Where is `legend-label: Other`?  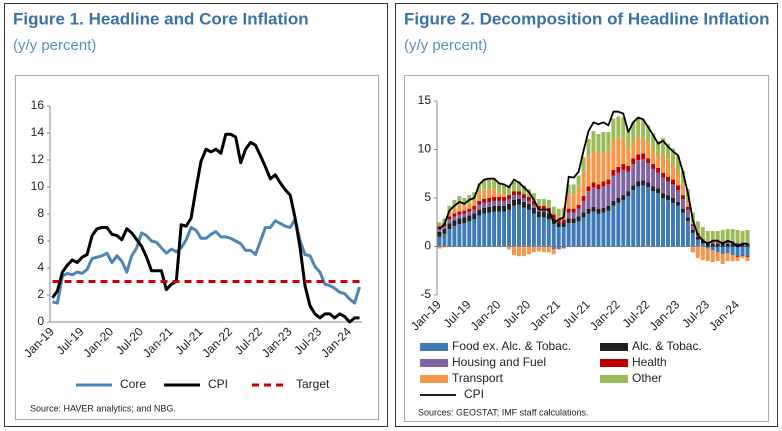
legend-label: Other is located at coordinates (647, 378).